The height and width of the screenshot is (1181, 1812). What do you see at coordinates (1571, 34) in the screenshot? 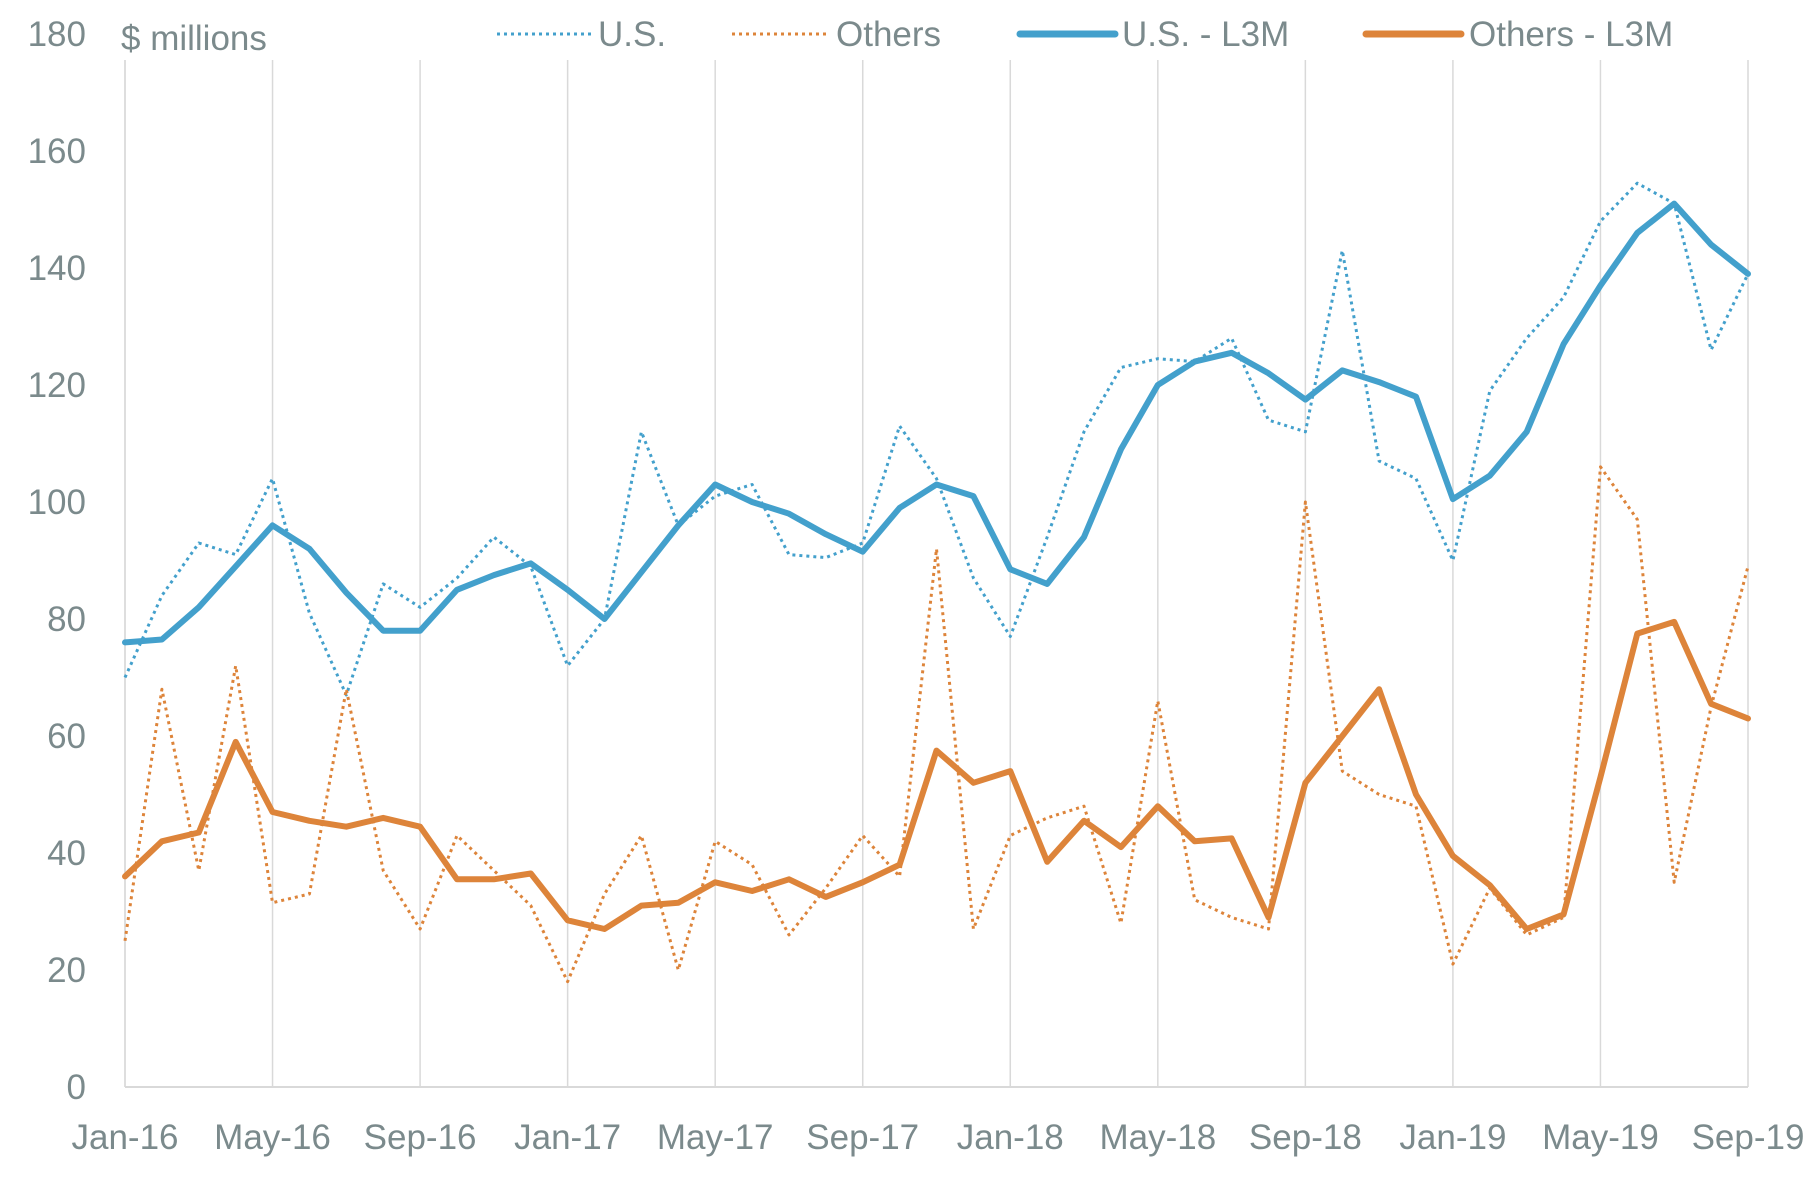
I see `legend-label: Others - L3M` at bounding box center [1571, 34].